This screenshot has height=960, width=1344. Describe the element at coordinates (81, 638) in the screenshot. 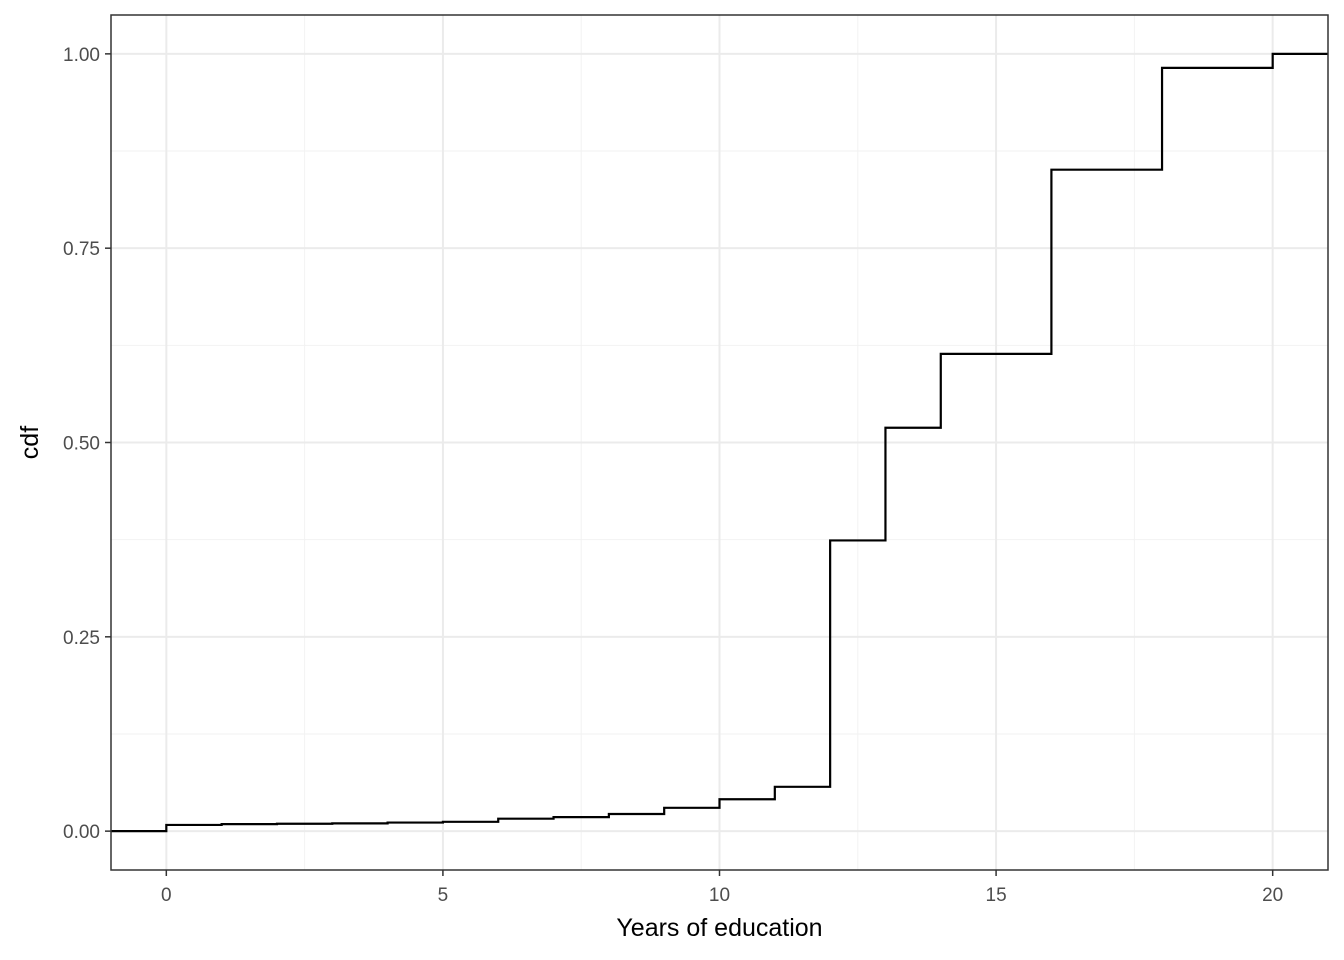

I see `y-tick-label: 0.25` at that location.